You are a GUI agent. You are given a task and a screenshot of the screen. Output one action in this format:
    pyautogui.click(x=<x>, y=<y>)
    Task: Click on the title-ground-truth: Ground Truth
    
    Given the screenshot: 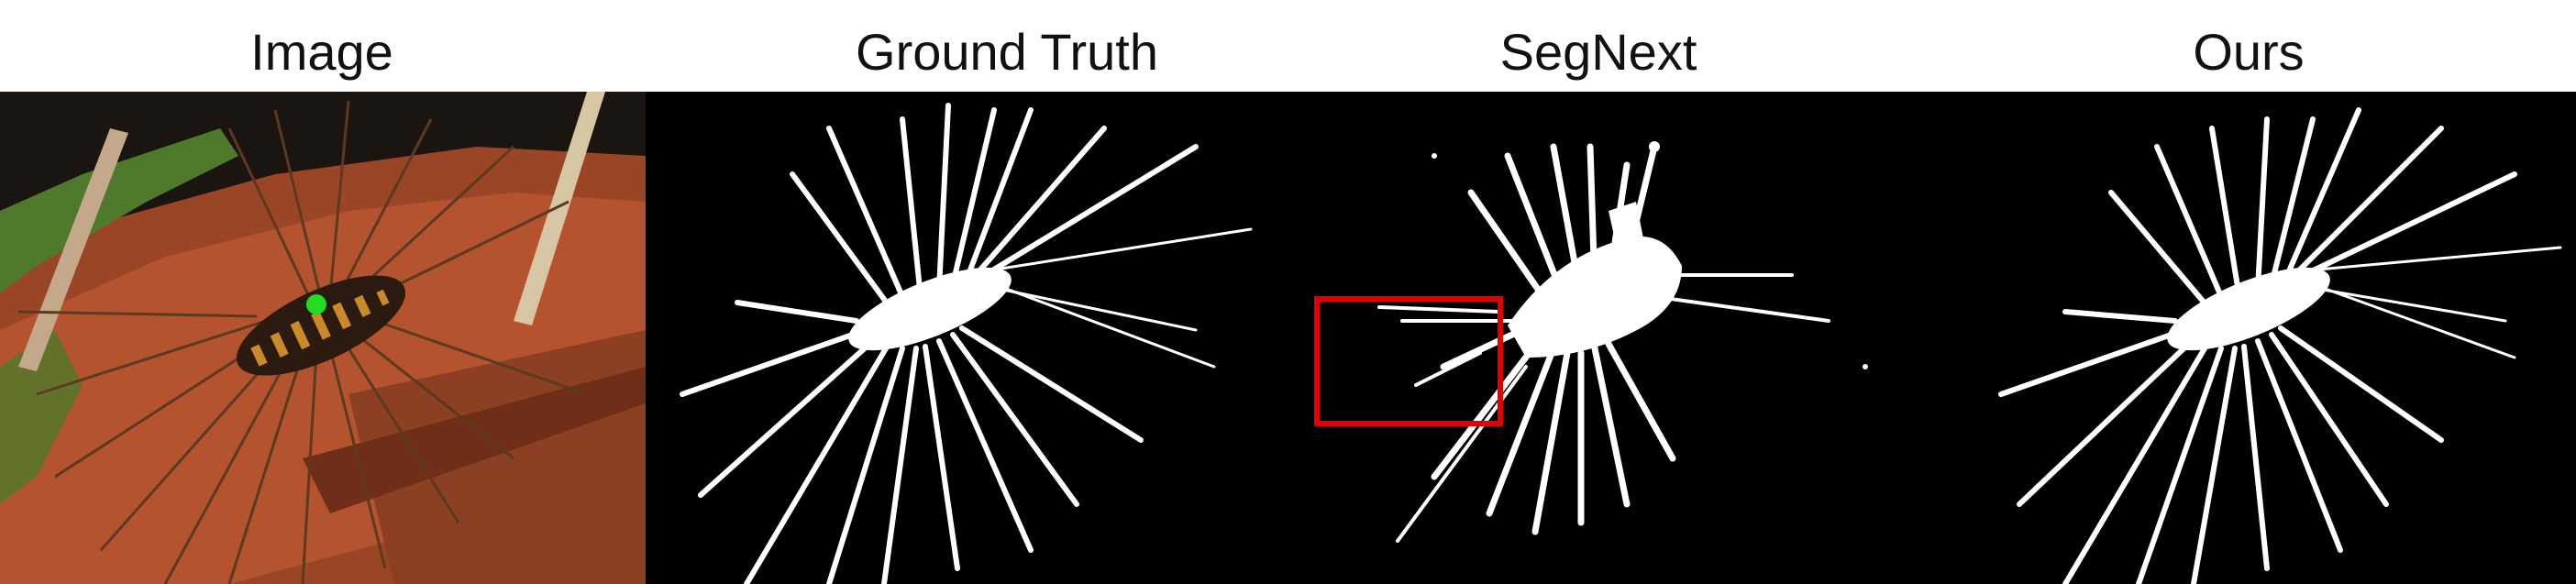 What is the action you would take?
    pyautogui.click(x=1007, y=52)
    